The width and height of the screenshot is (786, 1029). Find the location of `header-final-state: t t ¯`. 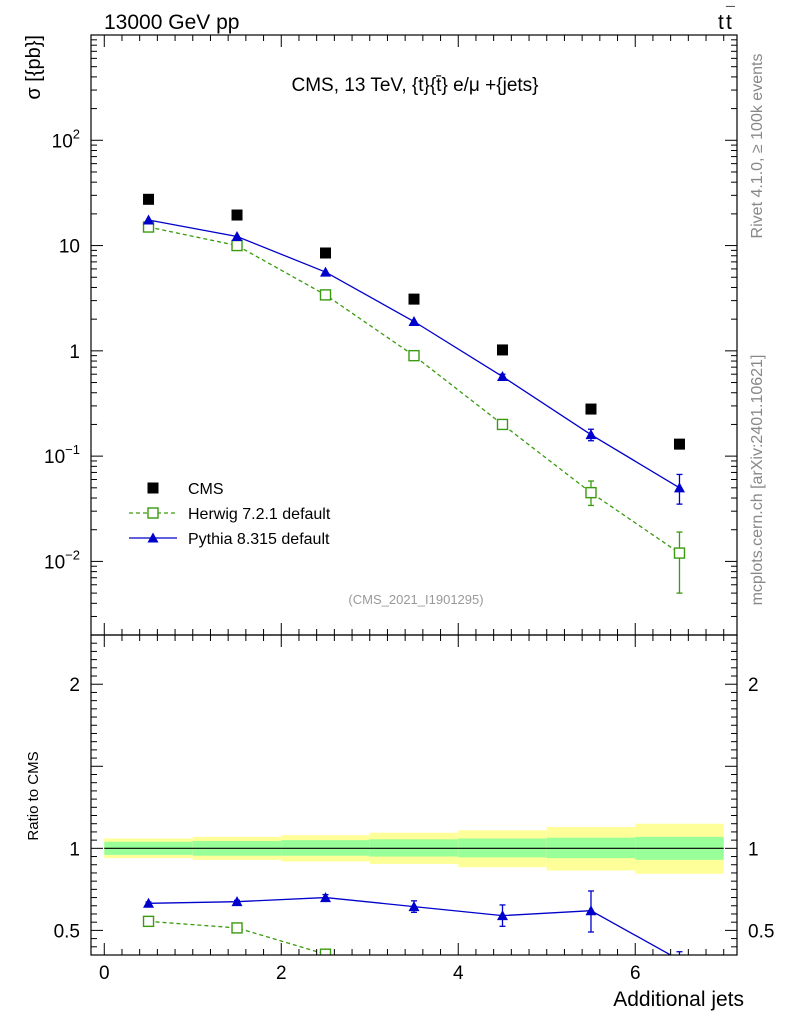

header-final-state: t t ¯ is located at coordinates (726, 19).